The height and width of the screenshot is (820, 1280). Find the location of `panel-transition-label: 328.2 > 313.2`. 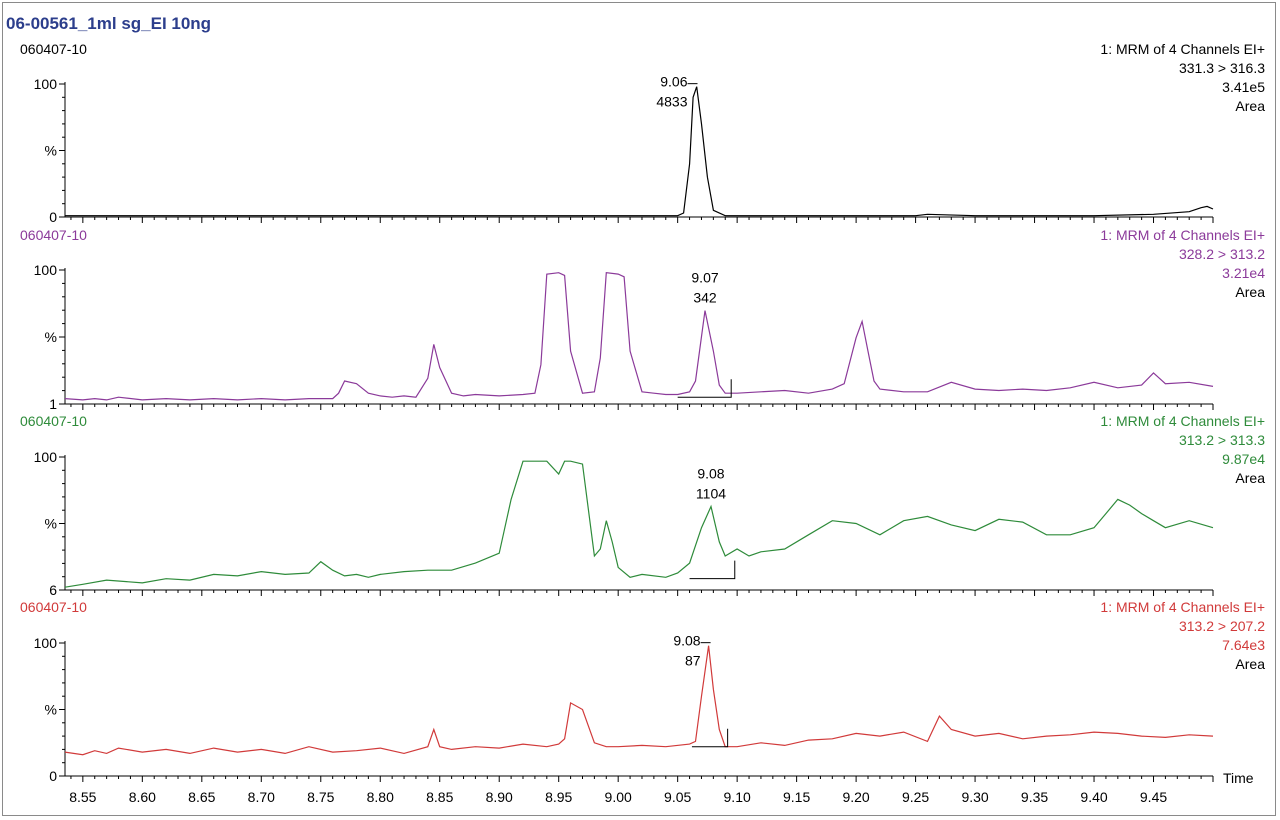

panel-transition-label: 328.2 > 313.2 is located at coordinates (1222, 254).